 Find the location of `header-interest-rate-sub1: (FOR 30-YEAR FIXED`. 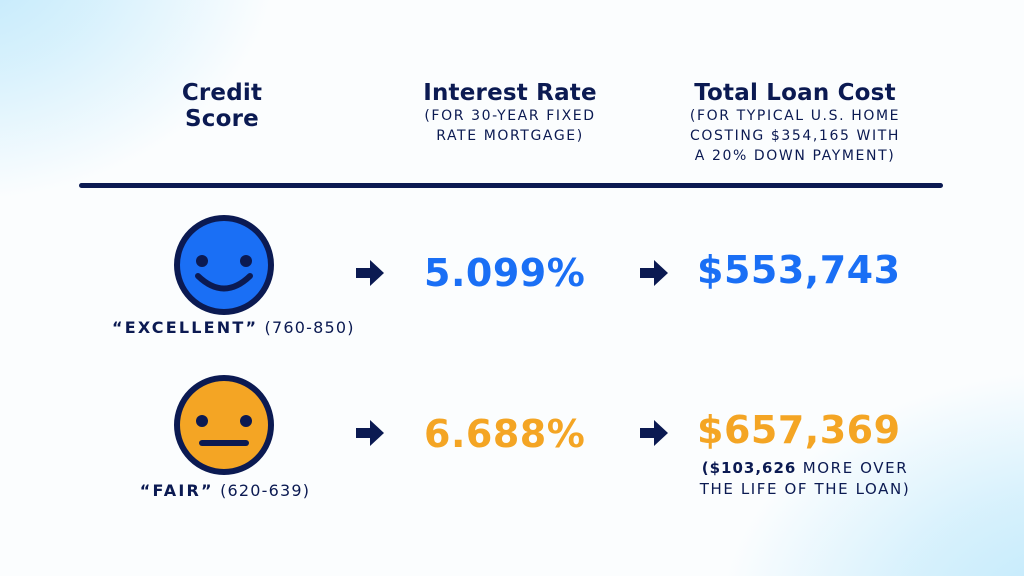

header-interest-rate-sub1: (FOR 30-YEAR FIXED is located at coordinates (510, 116).